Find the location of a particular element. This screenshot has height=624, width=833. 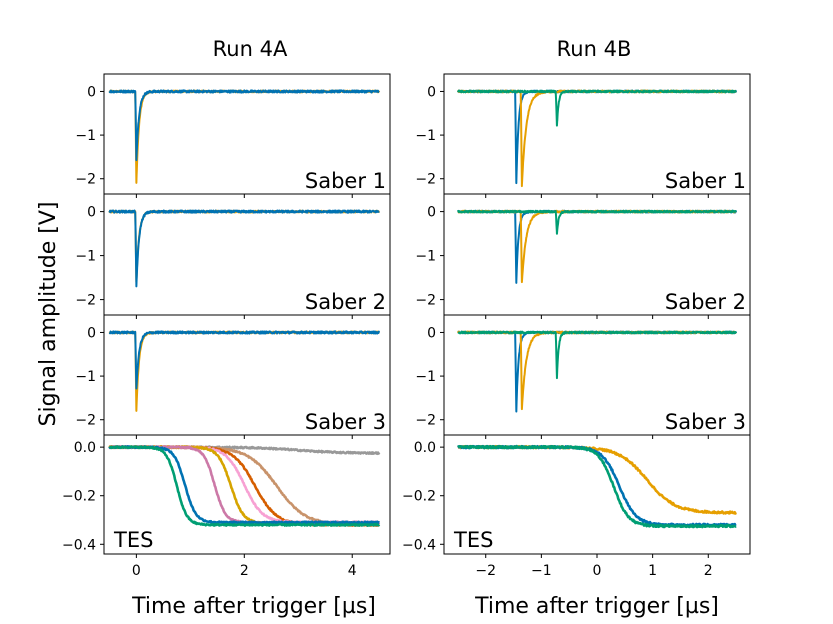

column-title-run-4a: Run 4A is located at coordinates (250, 49).